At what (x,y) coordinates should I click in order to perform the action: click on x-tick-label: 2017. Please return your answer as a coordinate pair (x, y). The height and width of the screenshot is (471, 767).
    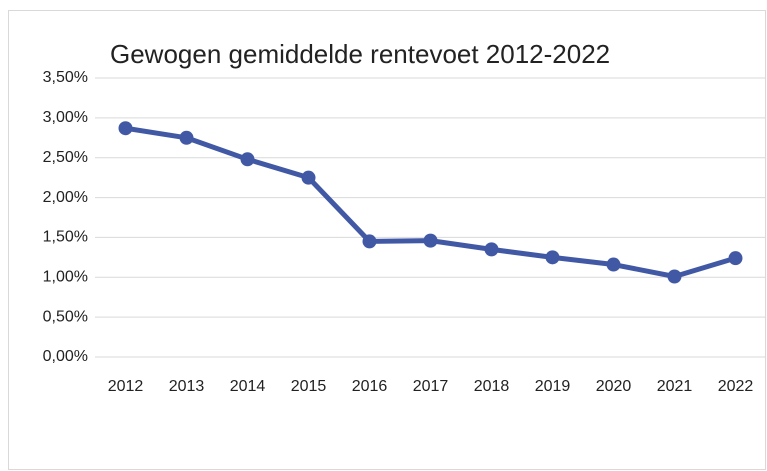
    Looking at the image, I should click on (431, 386).